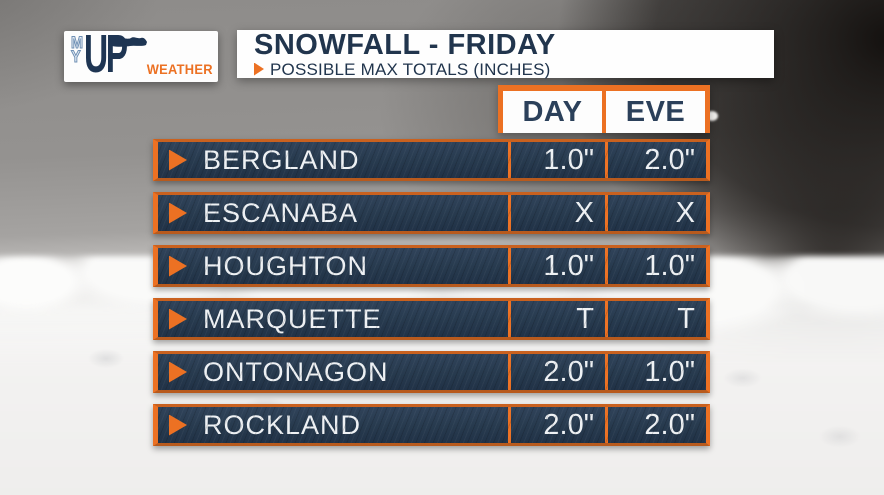  What do you see at coordinates (655, 319) in the screenshot?
I see `eve-value: T` at bounding box center [655, 319].